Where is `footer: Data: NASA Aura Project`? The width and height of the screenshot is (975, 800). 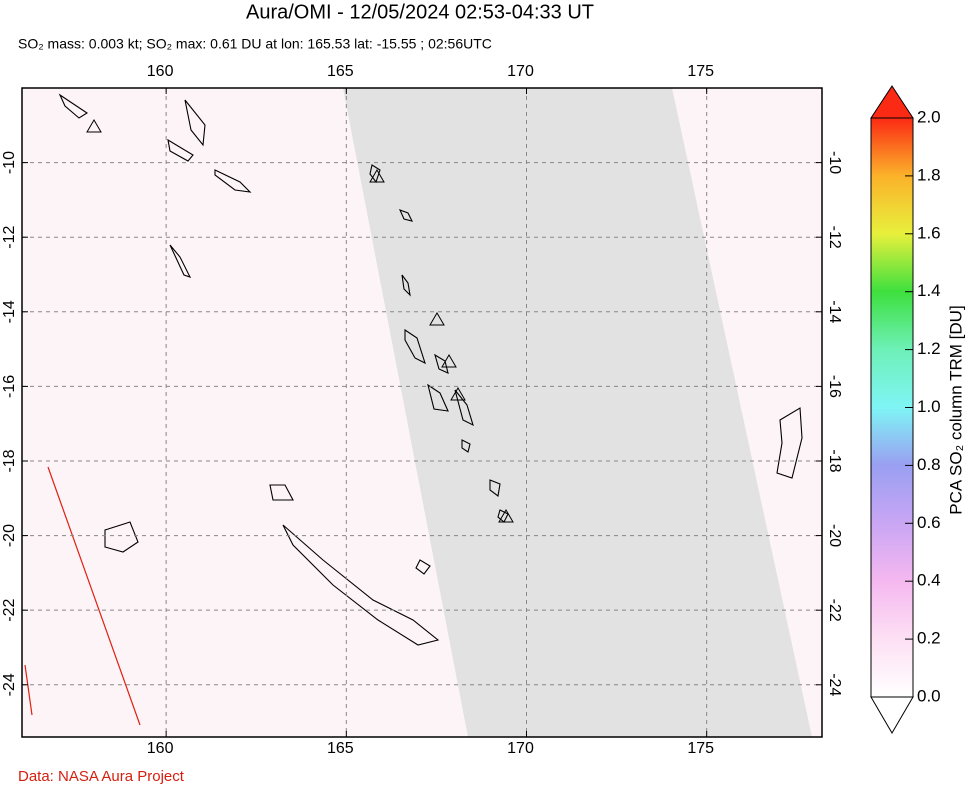
footer: Data: NASA Aura Project is located at coordinates (101, 776).